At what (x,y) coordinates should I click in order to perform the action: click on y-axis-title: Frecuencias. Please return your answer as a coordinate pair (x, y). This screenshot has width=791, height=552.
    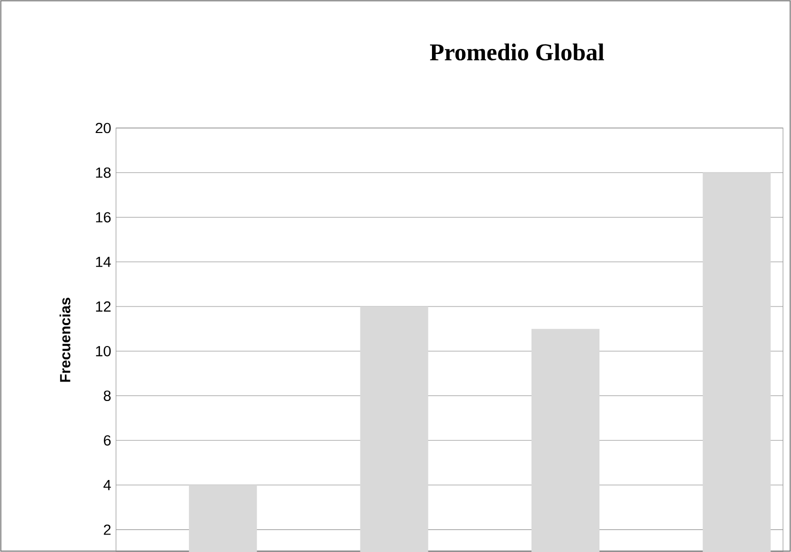
    Looking at the image, I should click on (65, 340).